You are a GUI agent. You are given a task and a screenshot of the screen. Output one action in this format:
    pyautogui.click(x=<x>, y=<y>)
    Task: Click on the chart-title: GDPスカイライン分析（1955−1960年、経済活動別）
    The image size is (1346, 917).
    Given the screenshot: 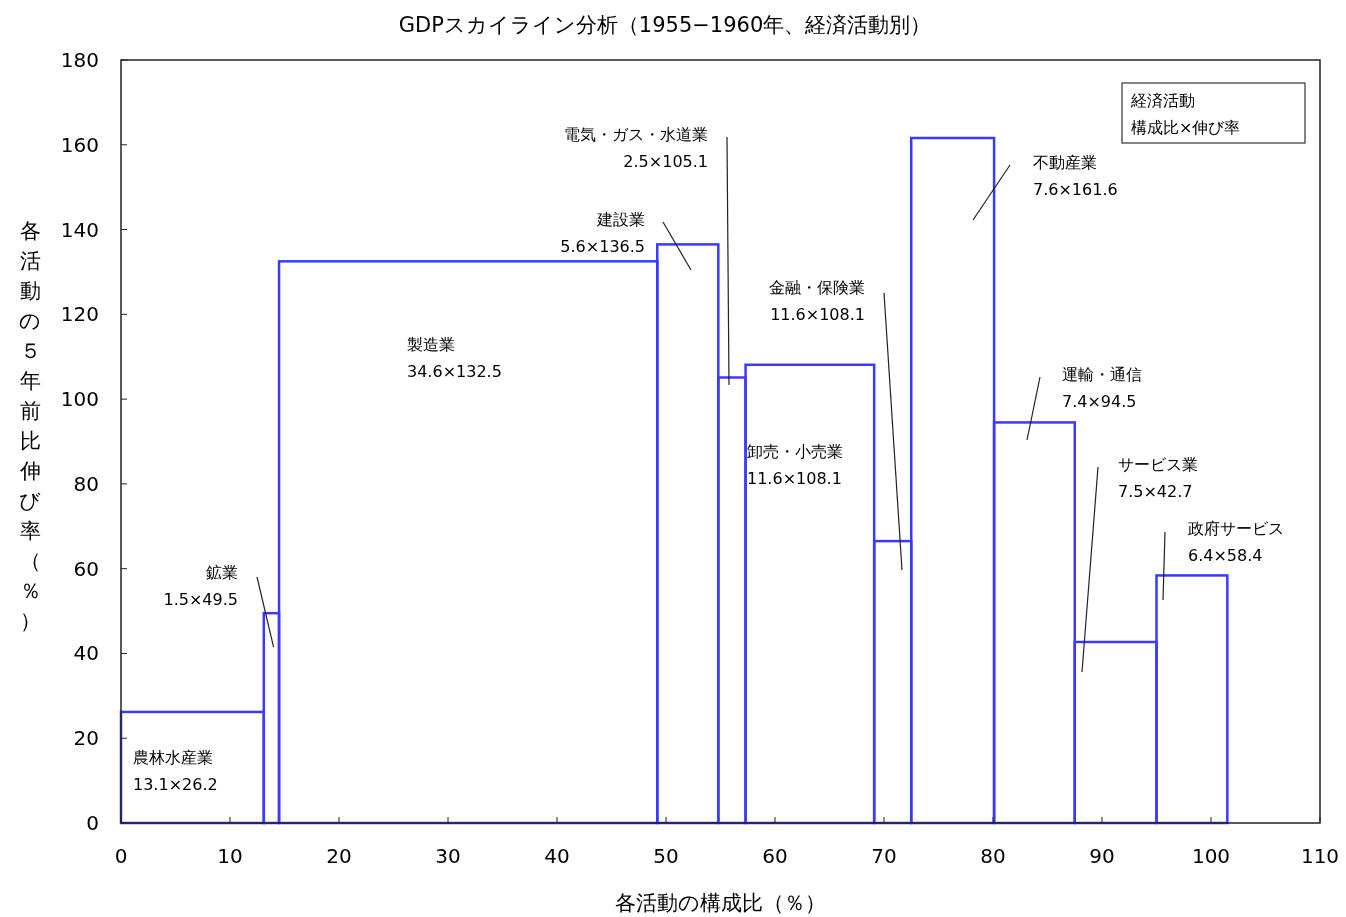 What is the action you would take?
    pyautogui.click(x=665, y=25)
    